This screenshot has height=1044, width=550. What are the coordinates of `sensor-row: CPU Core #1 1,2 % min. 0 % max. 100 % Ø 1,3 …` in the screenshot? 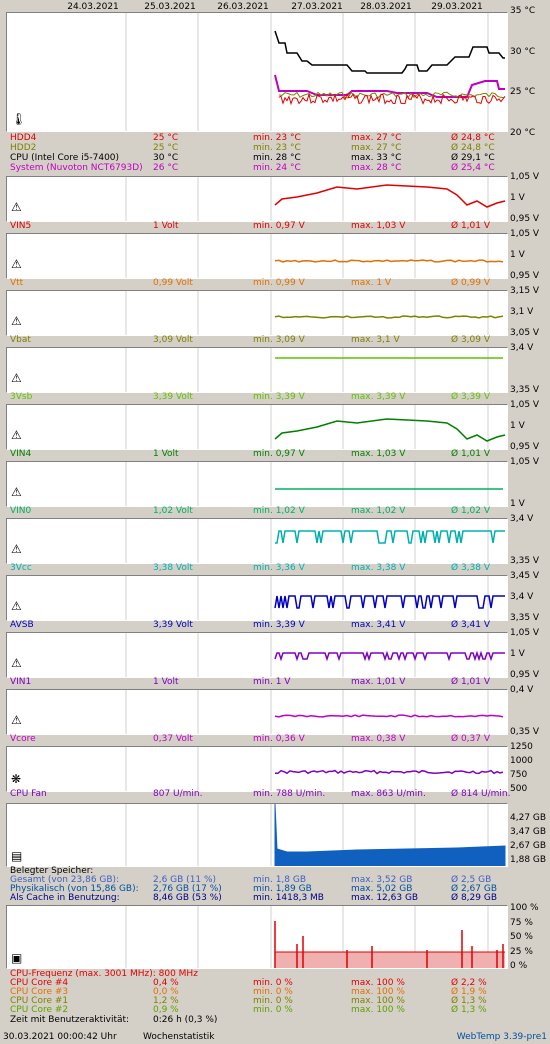 It's located at (260, 1001).